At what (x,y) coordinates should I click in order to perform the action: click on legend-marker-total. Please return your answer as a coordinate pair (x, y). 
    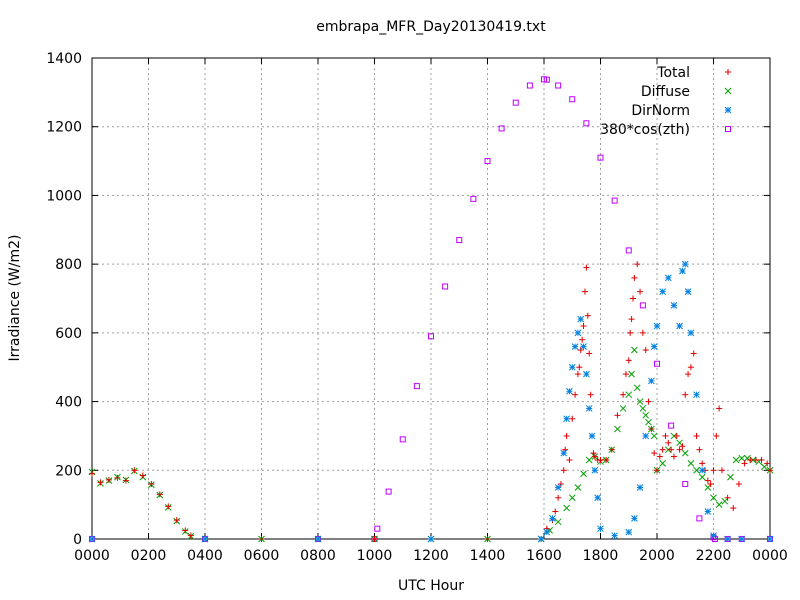
    Looking at the image, I should click on (728, 72).